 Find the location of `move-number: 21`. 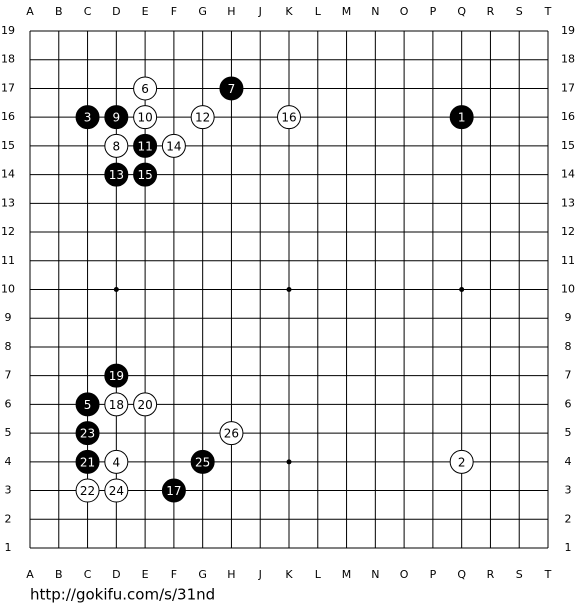

move-number: 21 is located at coordinates (87, 462).